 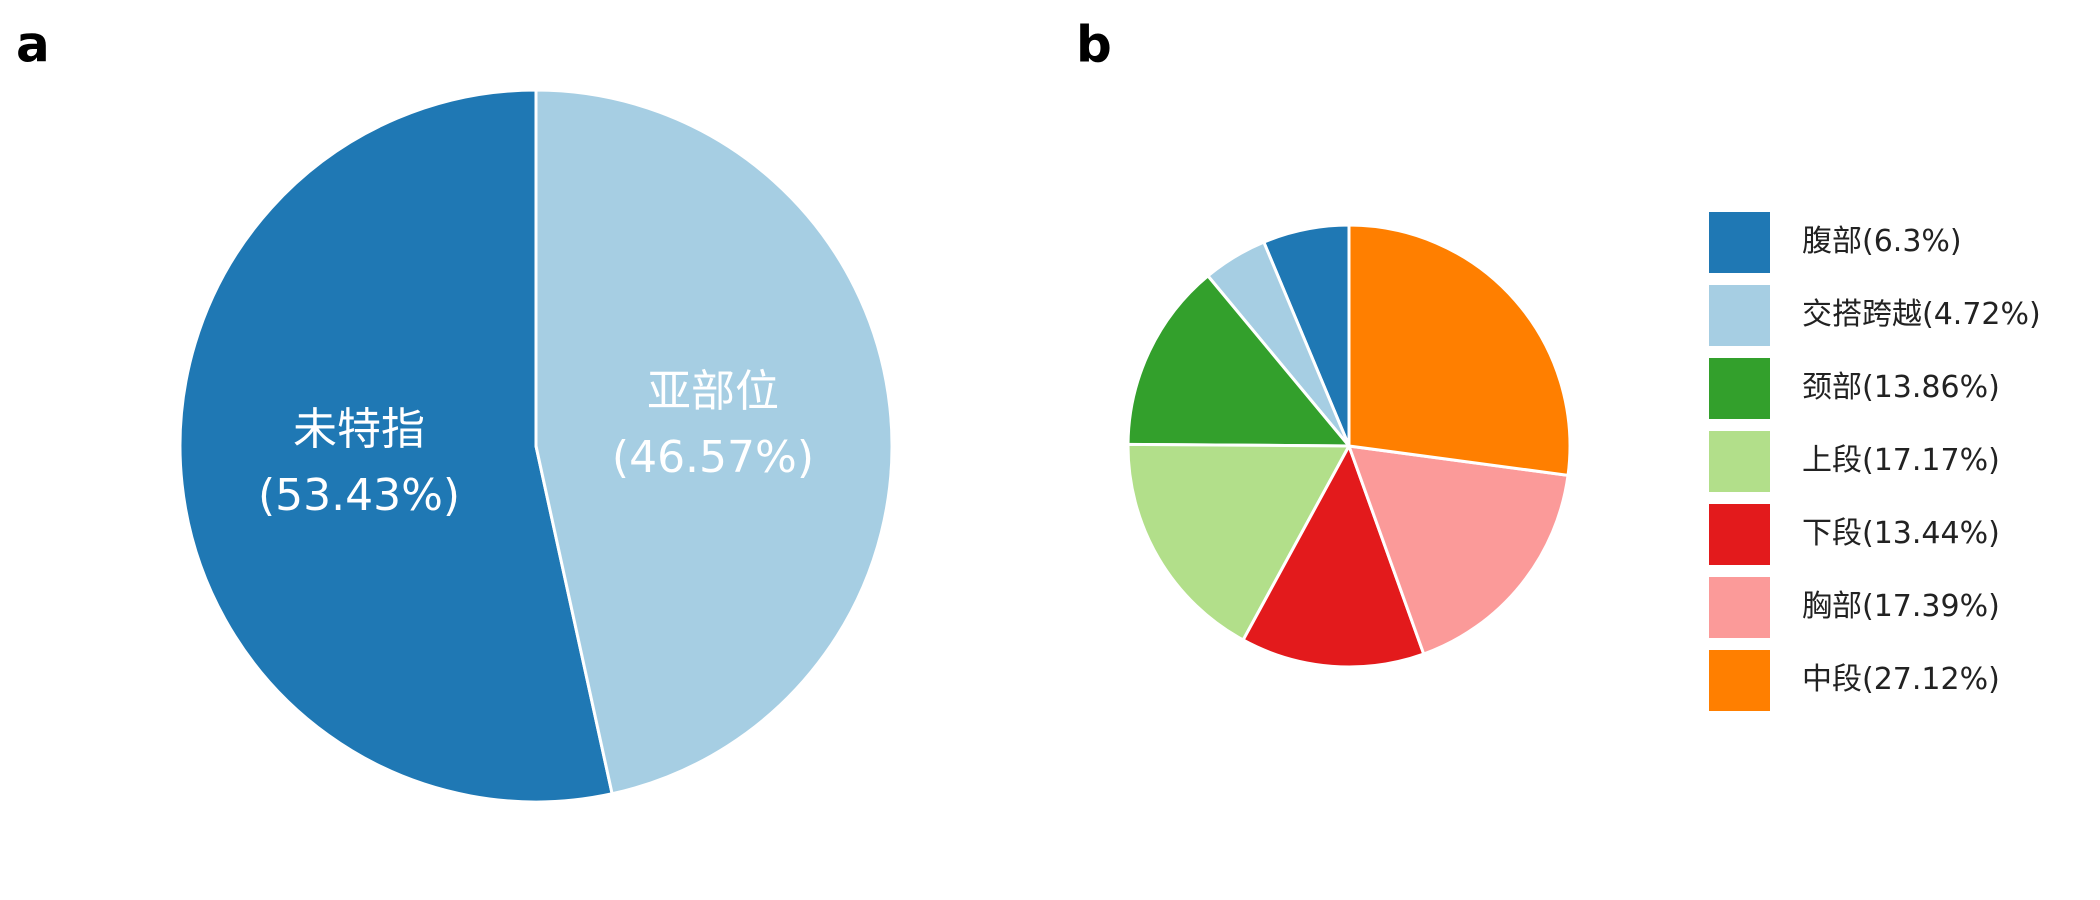 I want to click on slice-value-label: (53.43%), so click(x=359, y=495).